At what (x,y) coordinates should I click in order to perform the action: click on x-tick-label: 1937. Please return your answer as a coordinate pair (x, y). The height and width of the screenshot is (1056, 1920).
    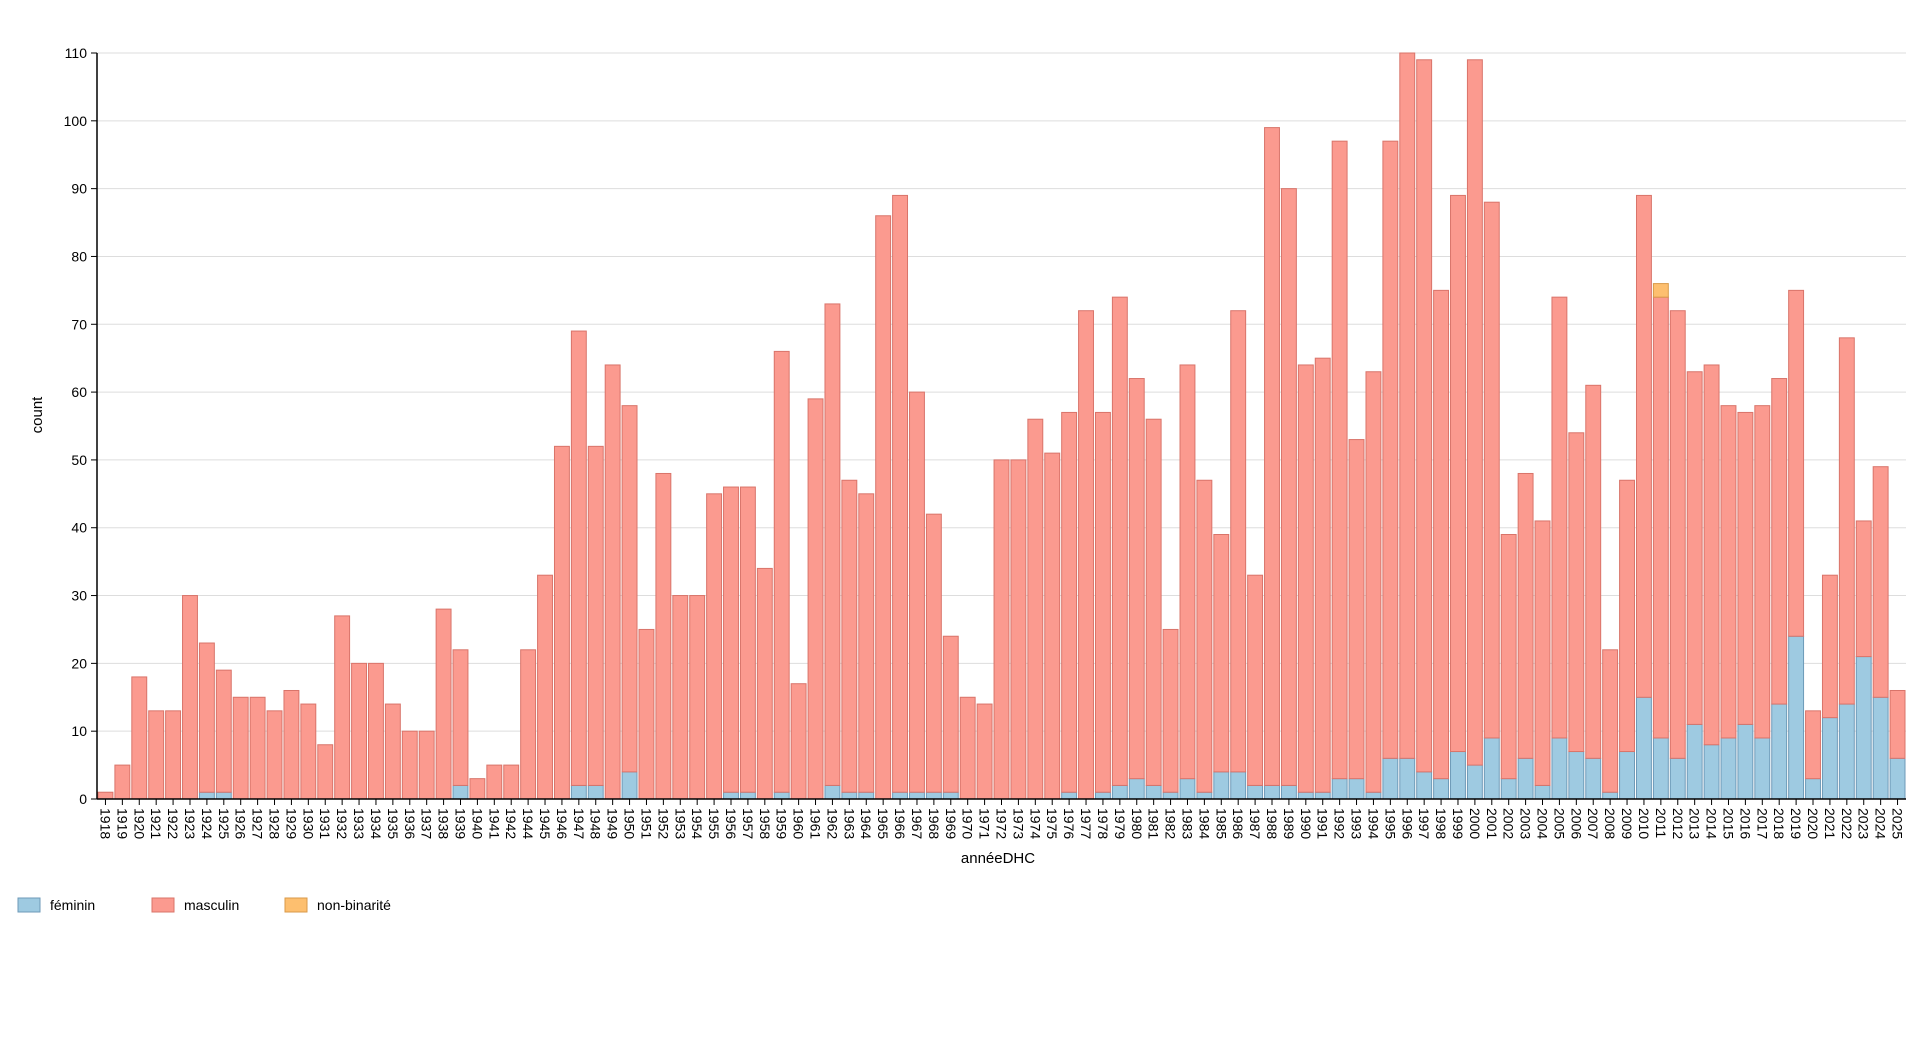
    Looking at the image, I should click on (427, 823).